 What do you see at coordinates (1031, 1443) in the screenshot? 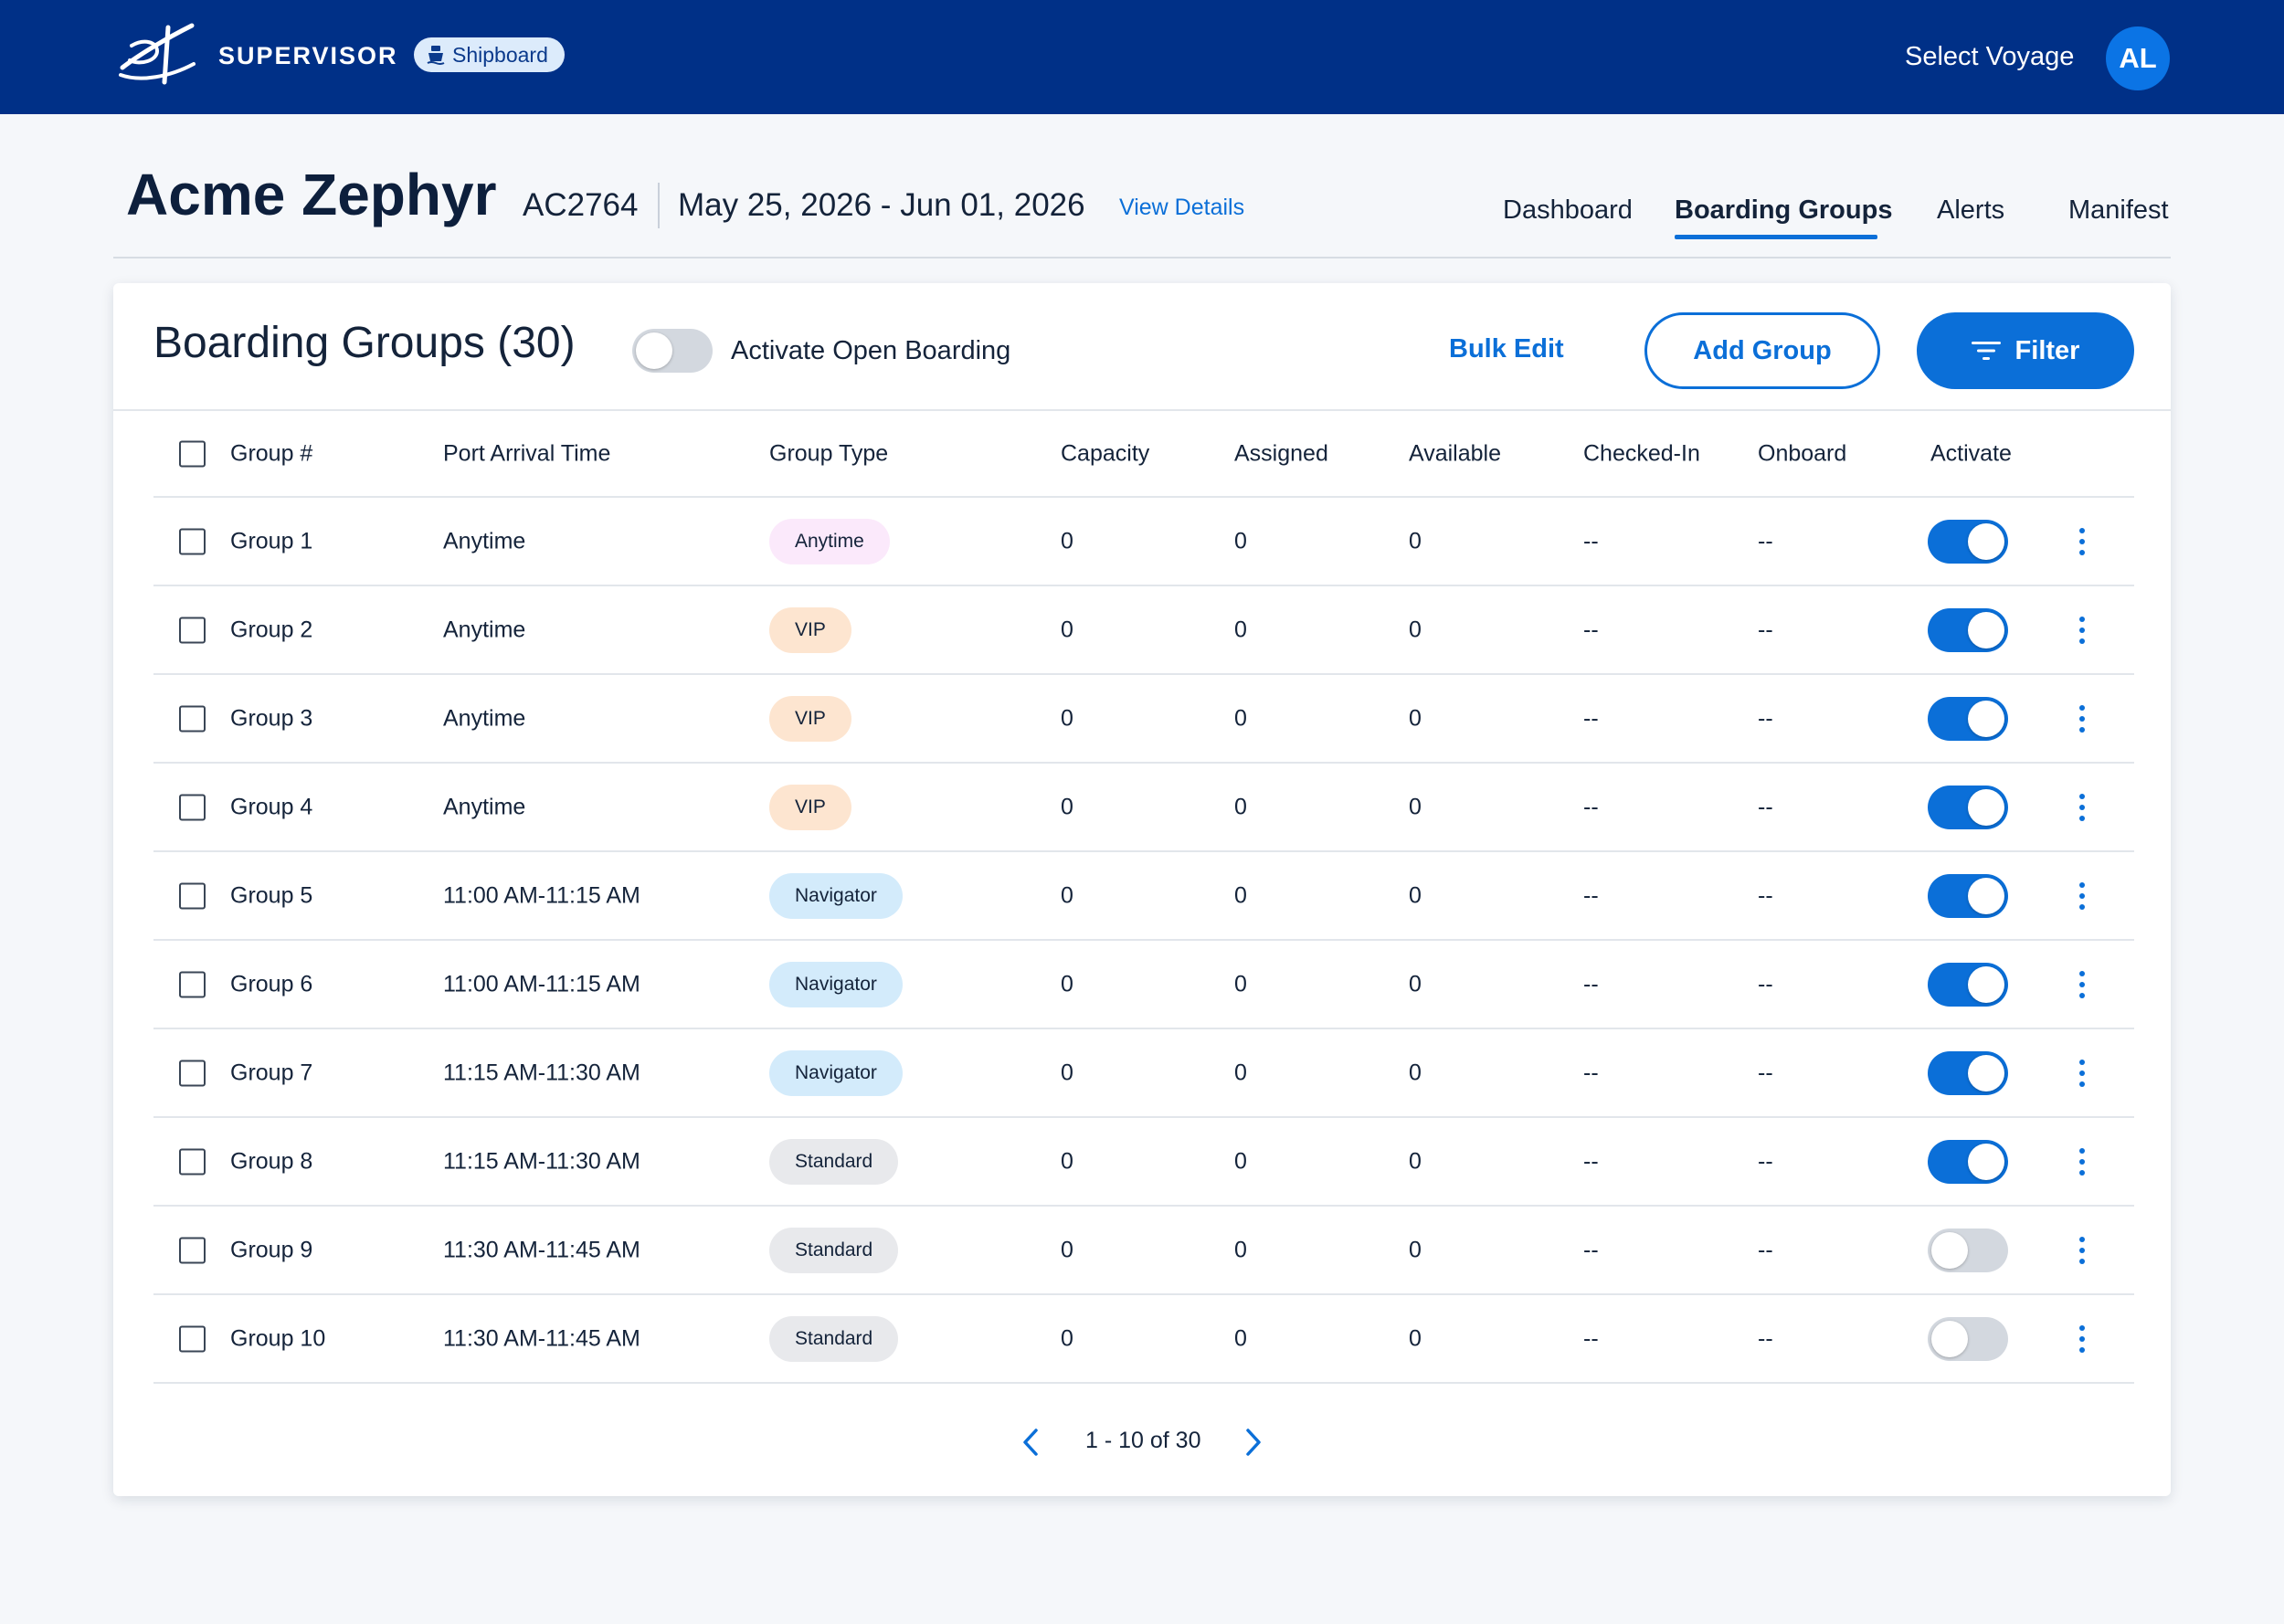
I see `previous-page-icon` at bounding box center [1031, 1443].